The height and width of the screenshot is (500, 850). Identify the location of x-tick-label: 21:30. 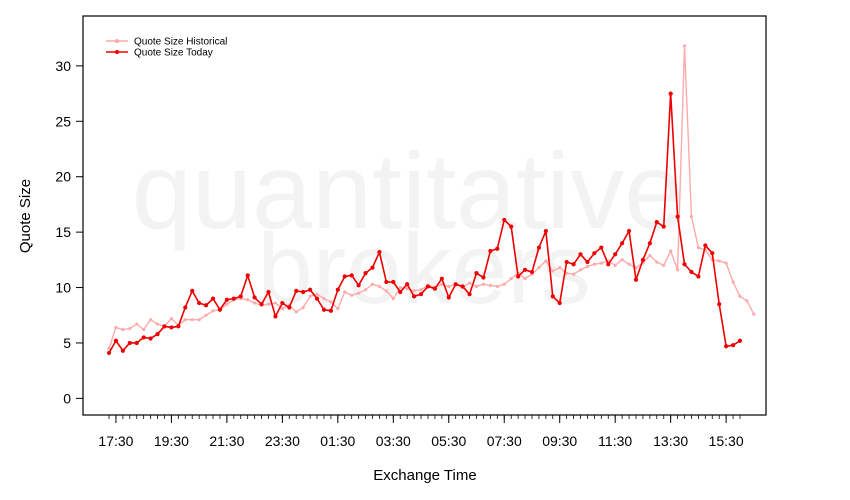
(226, 441).